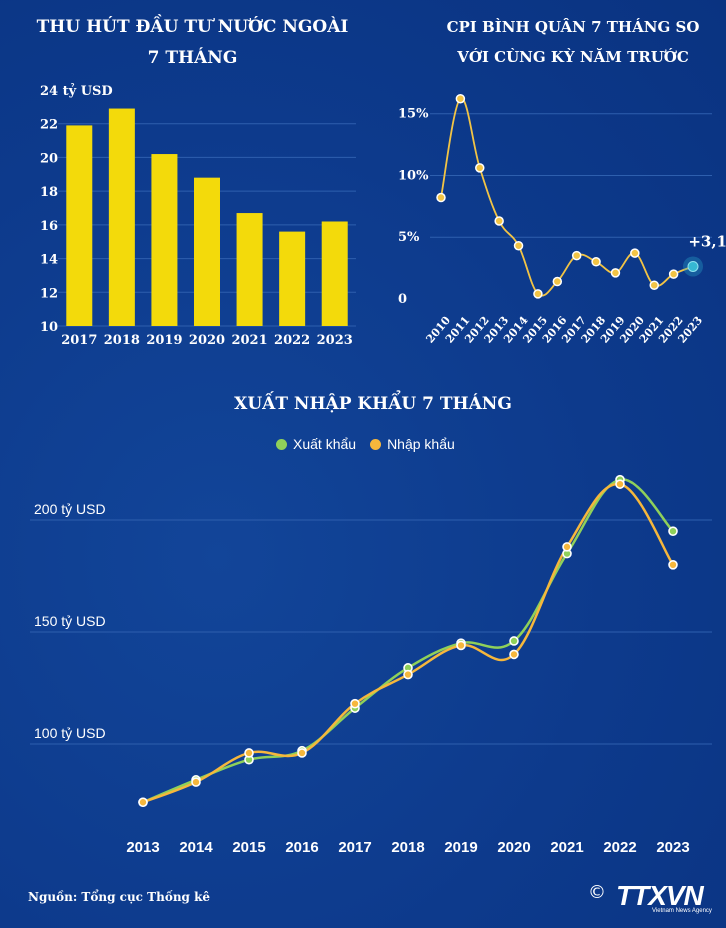 The height and width of the screenshot is (928, 726). What do you see at coordinates (707, 241) in the screenshot?
I see `cpi-callout-label: +3,12%` at bounding box center [707, 241].